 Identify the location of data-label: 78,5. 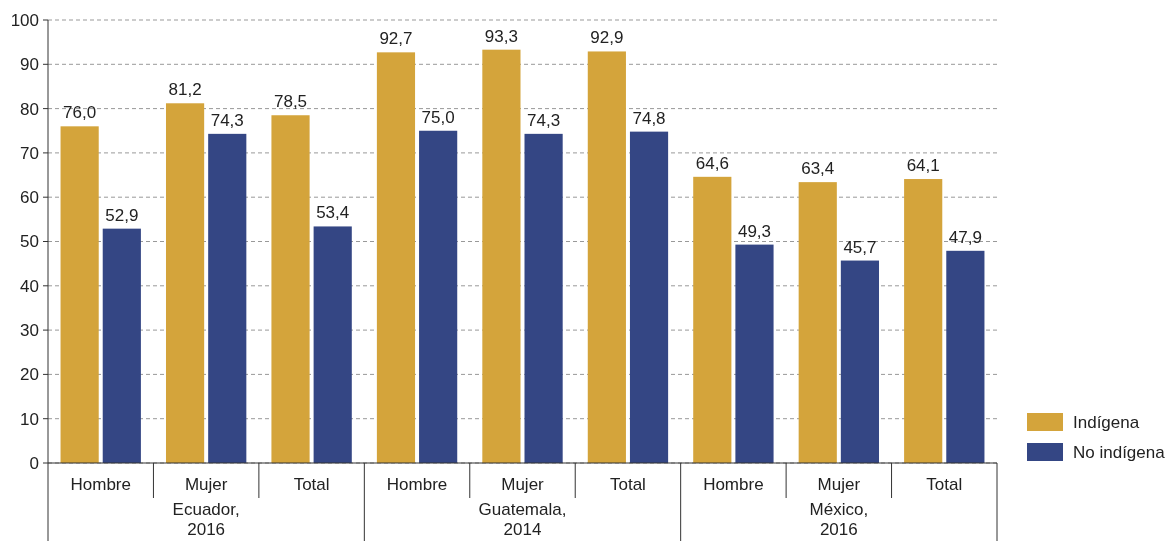
(290, 102).